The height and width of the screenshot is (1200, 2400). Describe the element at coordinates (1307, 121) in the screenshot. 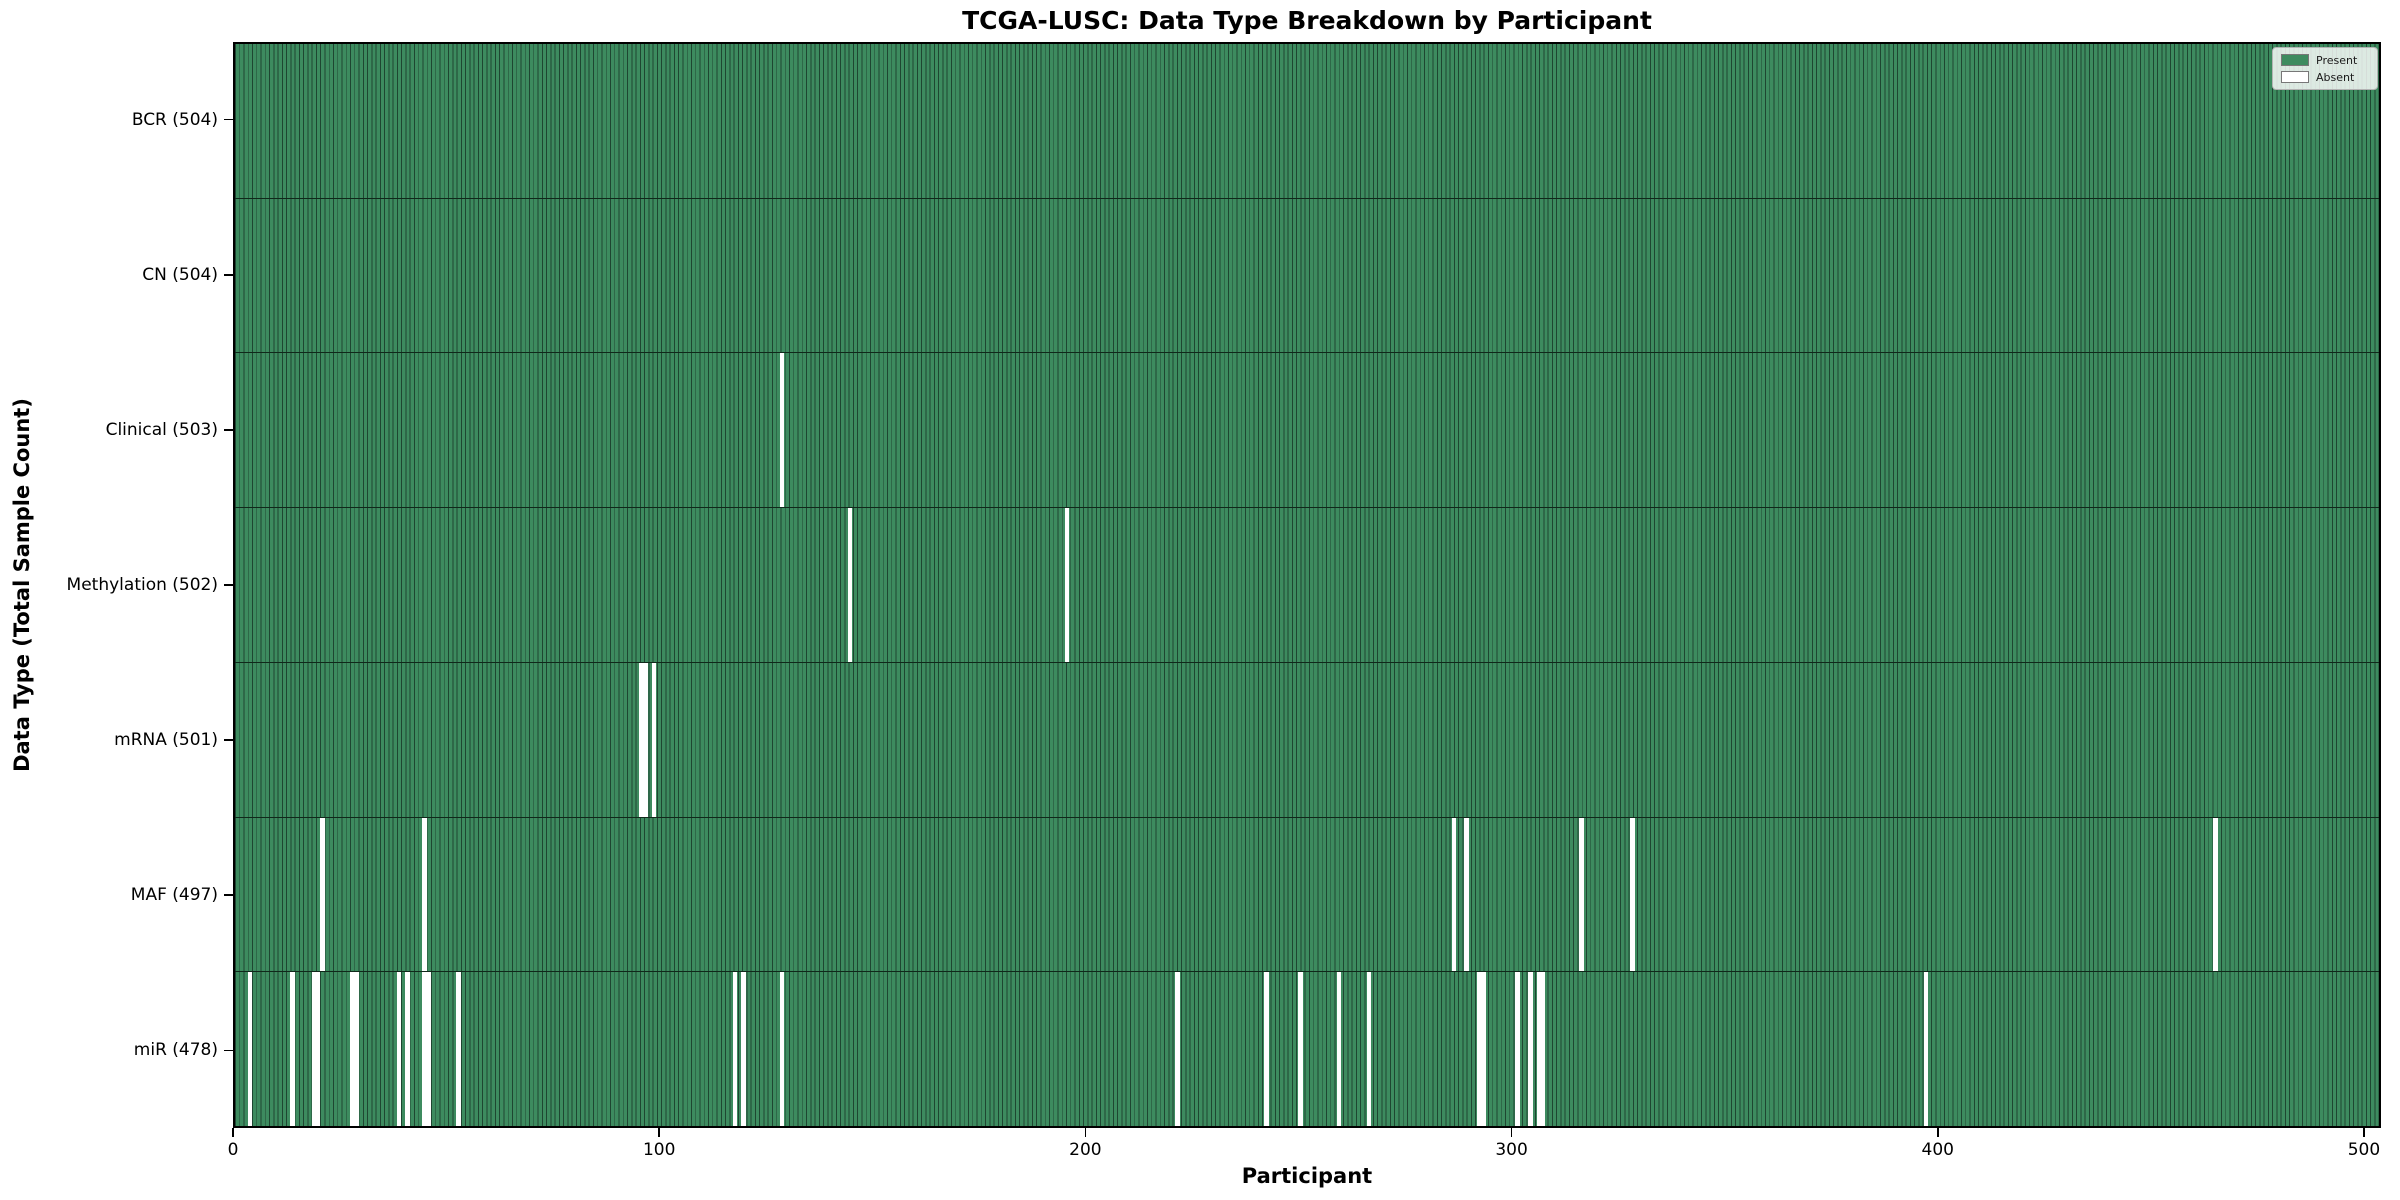

I see `row-BCR` at that location.